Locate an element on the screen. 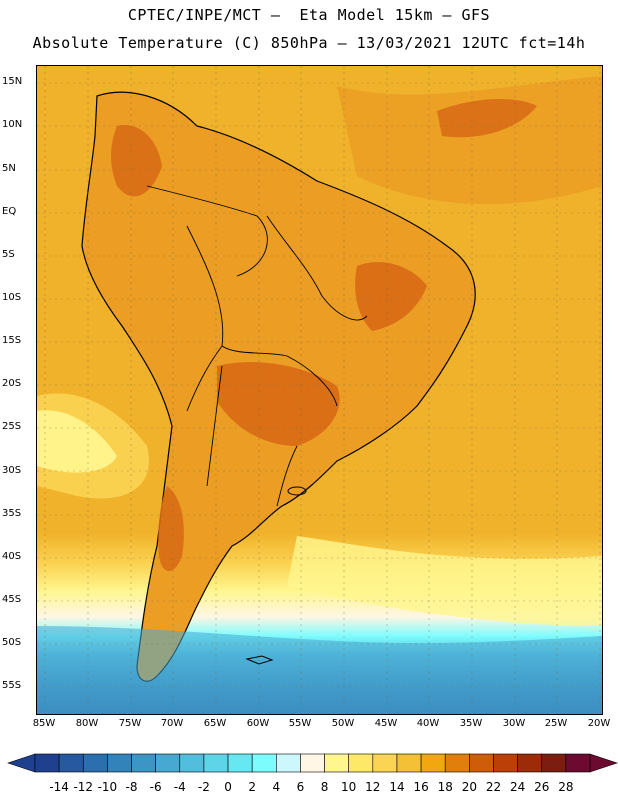  lat-label-40s: 40S is located at coordinates (12, 556).